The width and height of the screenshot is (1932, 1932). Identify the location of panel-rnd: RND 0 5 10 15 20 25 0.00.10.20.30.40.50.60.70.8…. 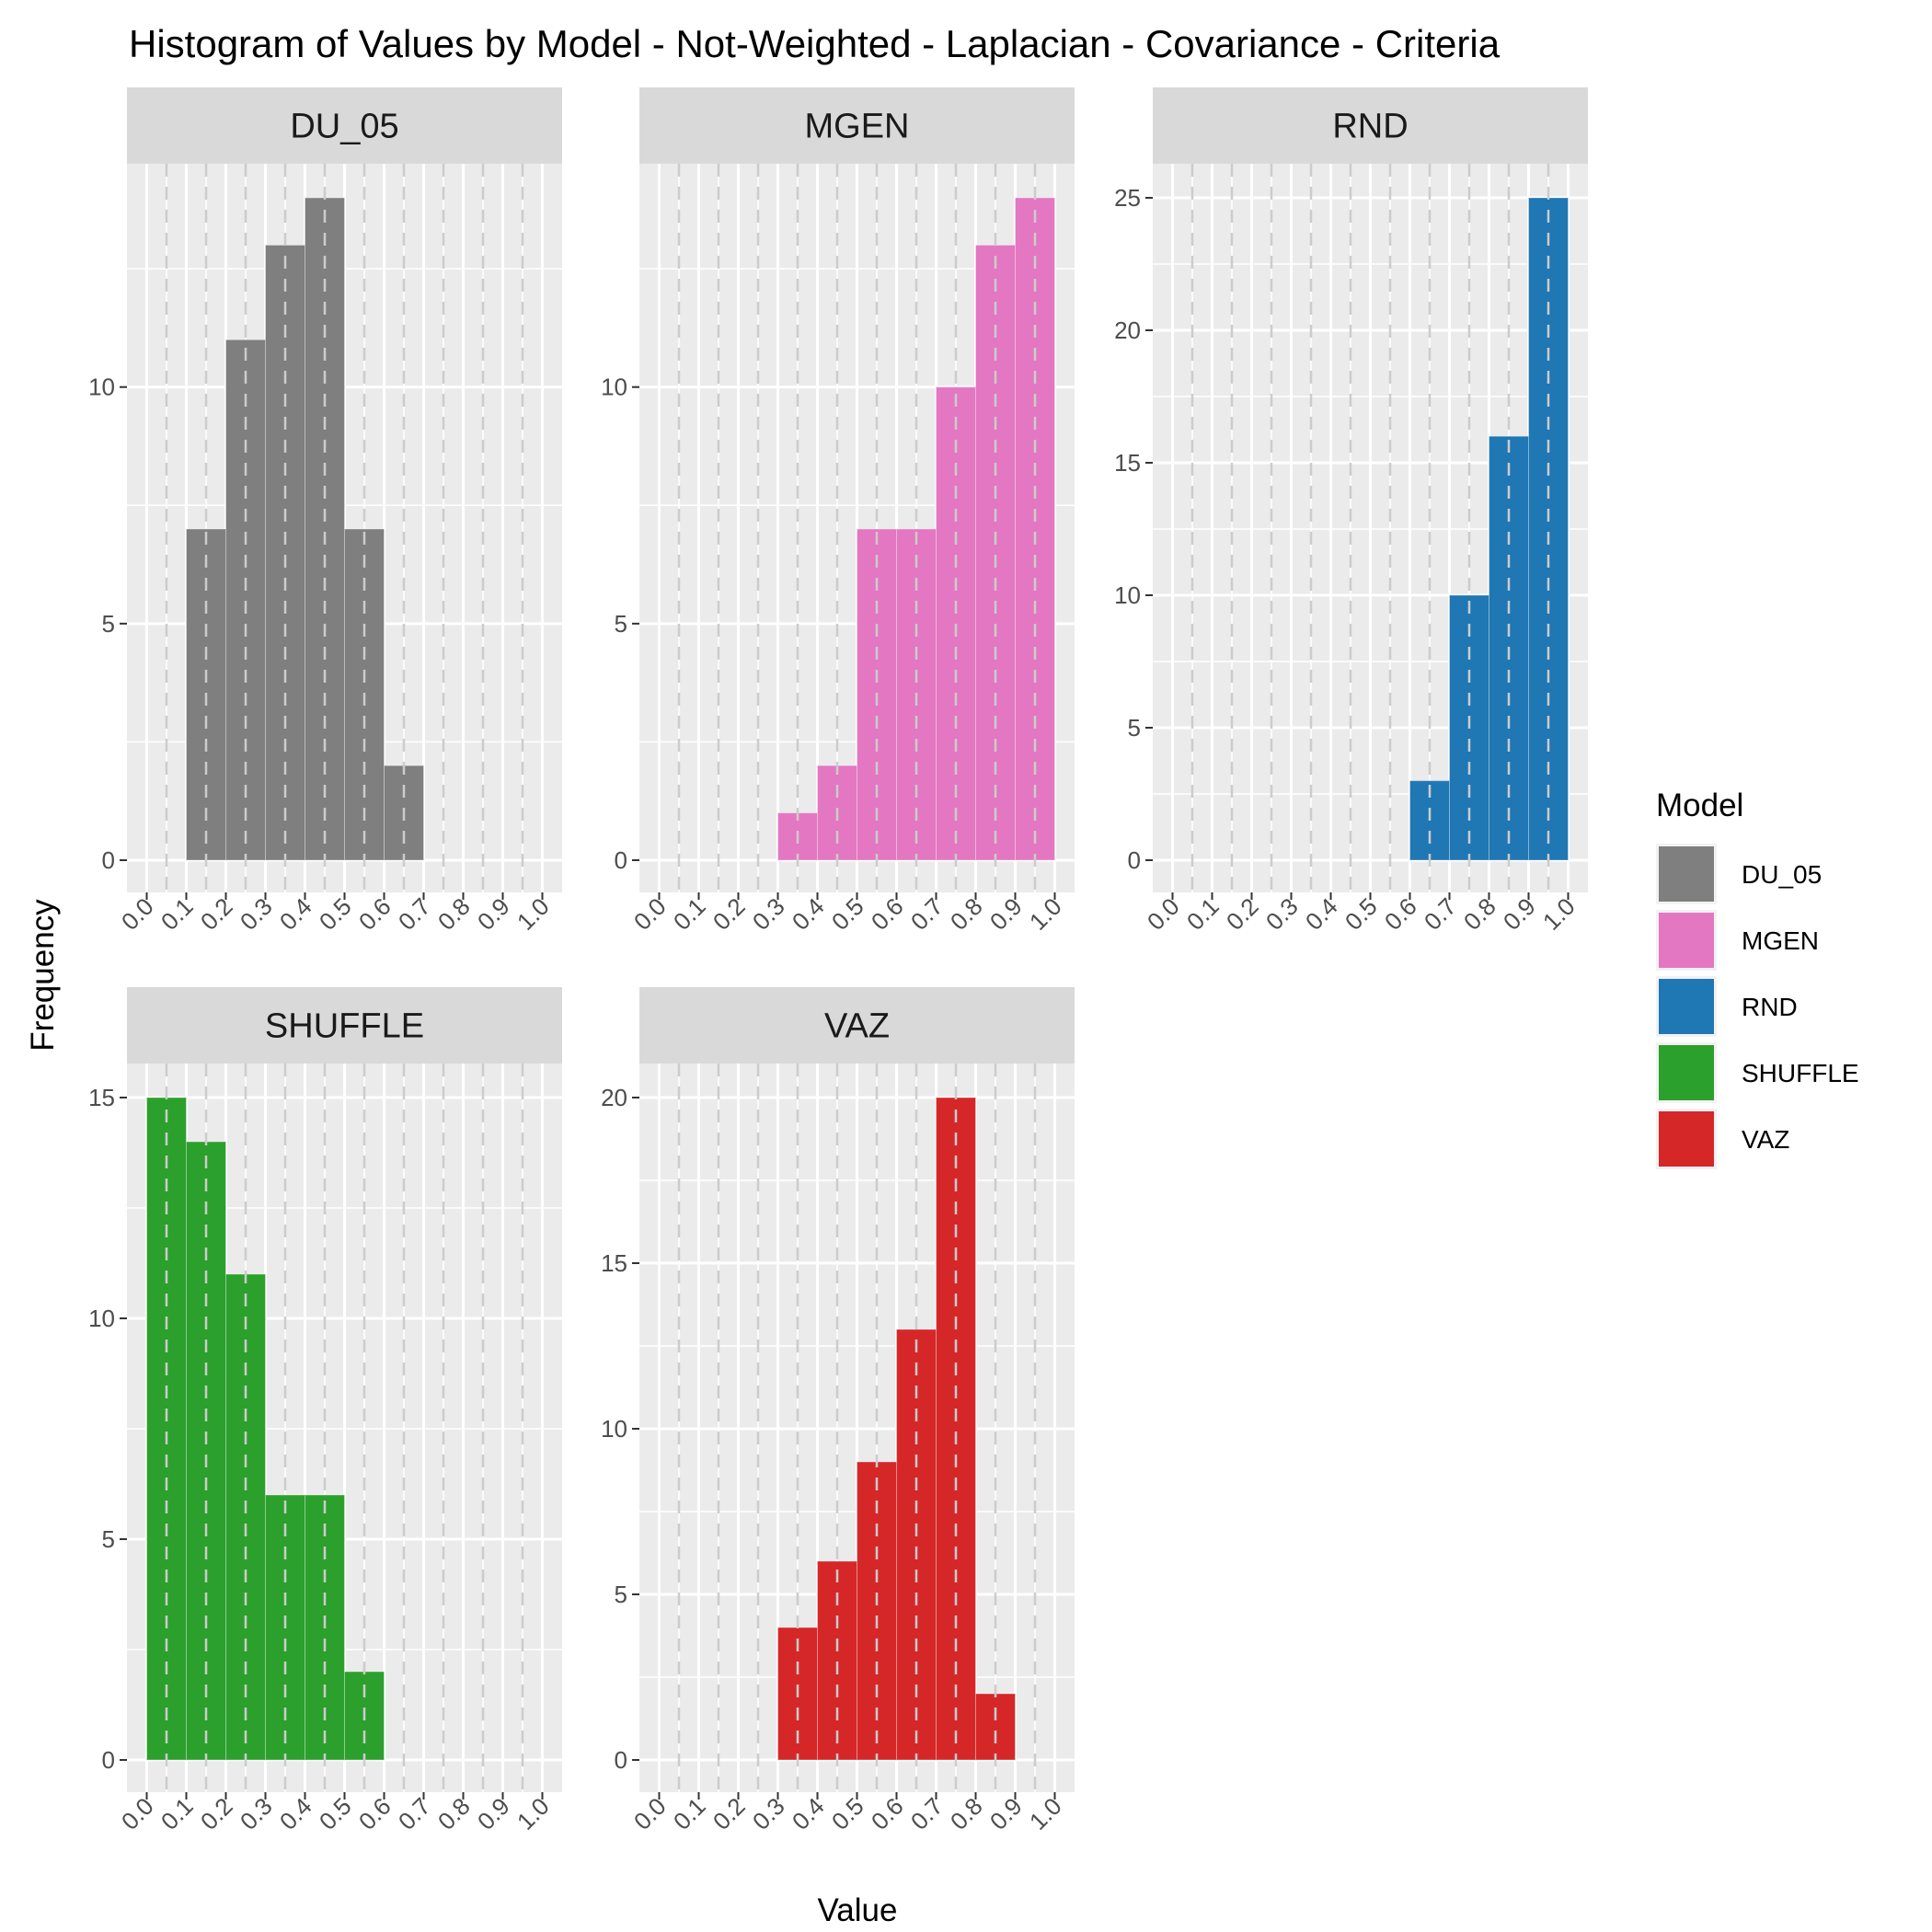
(1351, 511).